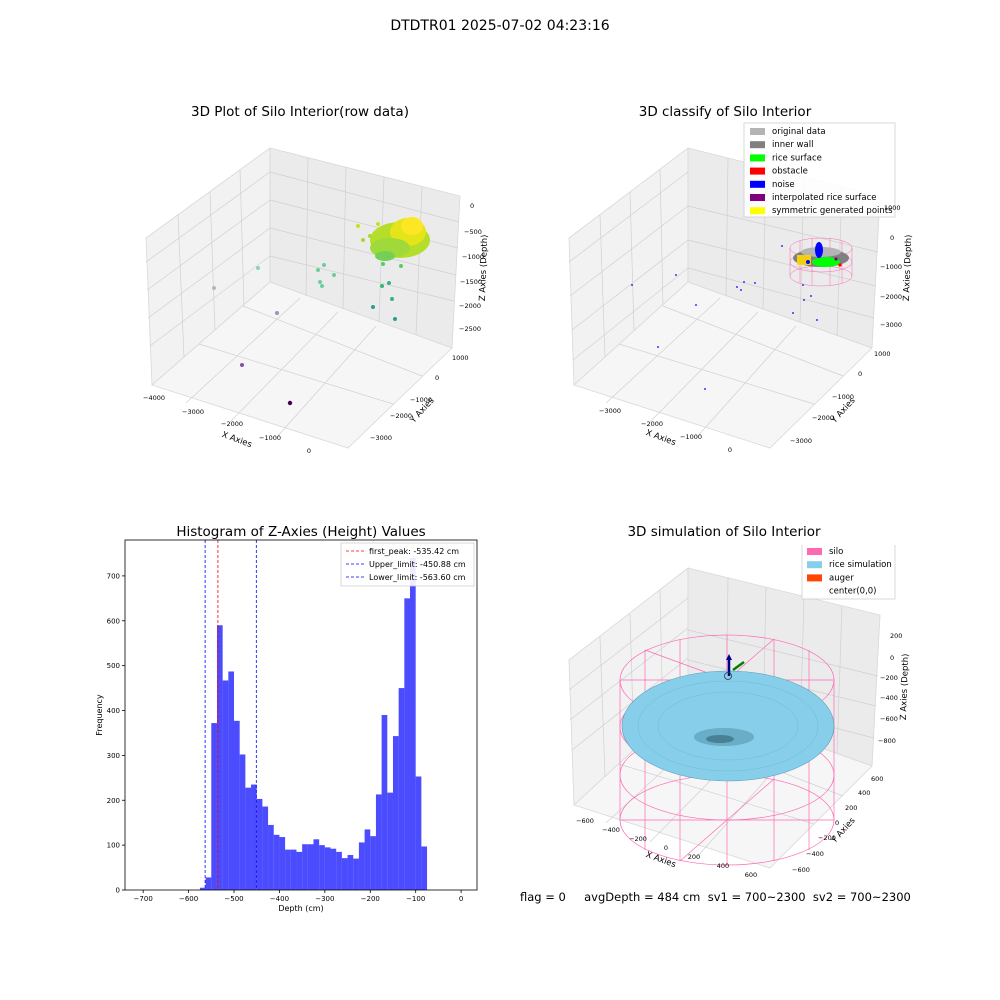 The height and width of the screenshot is (1000, 1000). Describe the element at coordinates (307, 314) in the screenshot. I see `panel1-scatter-points` at that location.